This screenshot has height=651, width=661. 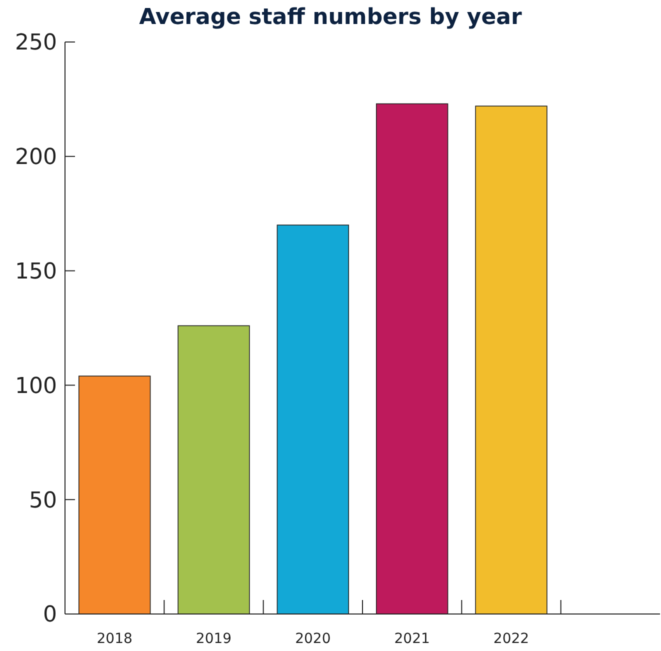 What do you see at coordinates (412, 639) in the screenshot?
I see `x-tick-label: 2021` at bounding box center [412, 639].